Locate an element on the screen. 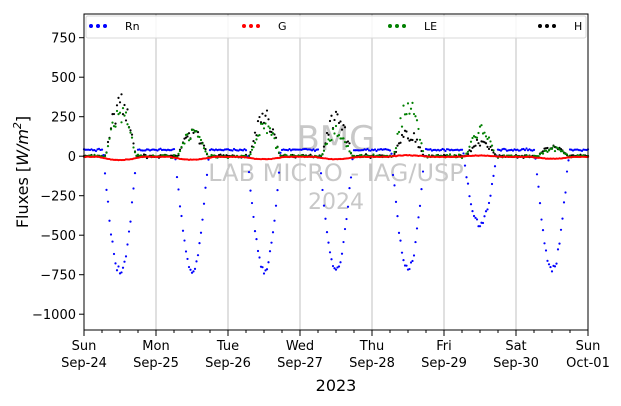 Image resolution: width=621 pixels, height=406 pixels. x-tick-date: Sep-27 is located at coordinates (300, 363).